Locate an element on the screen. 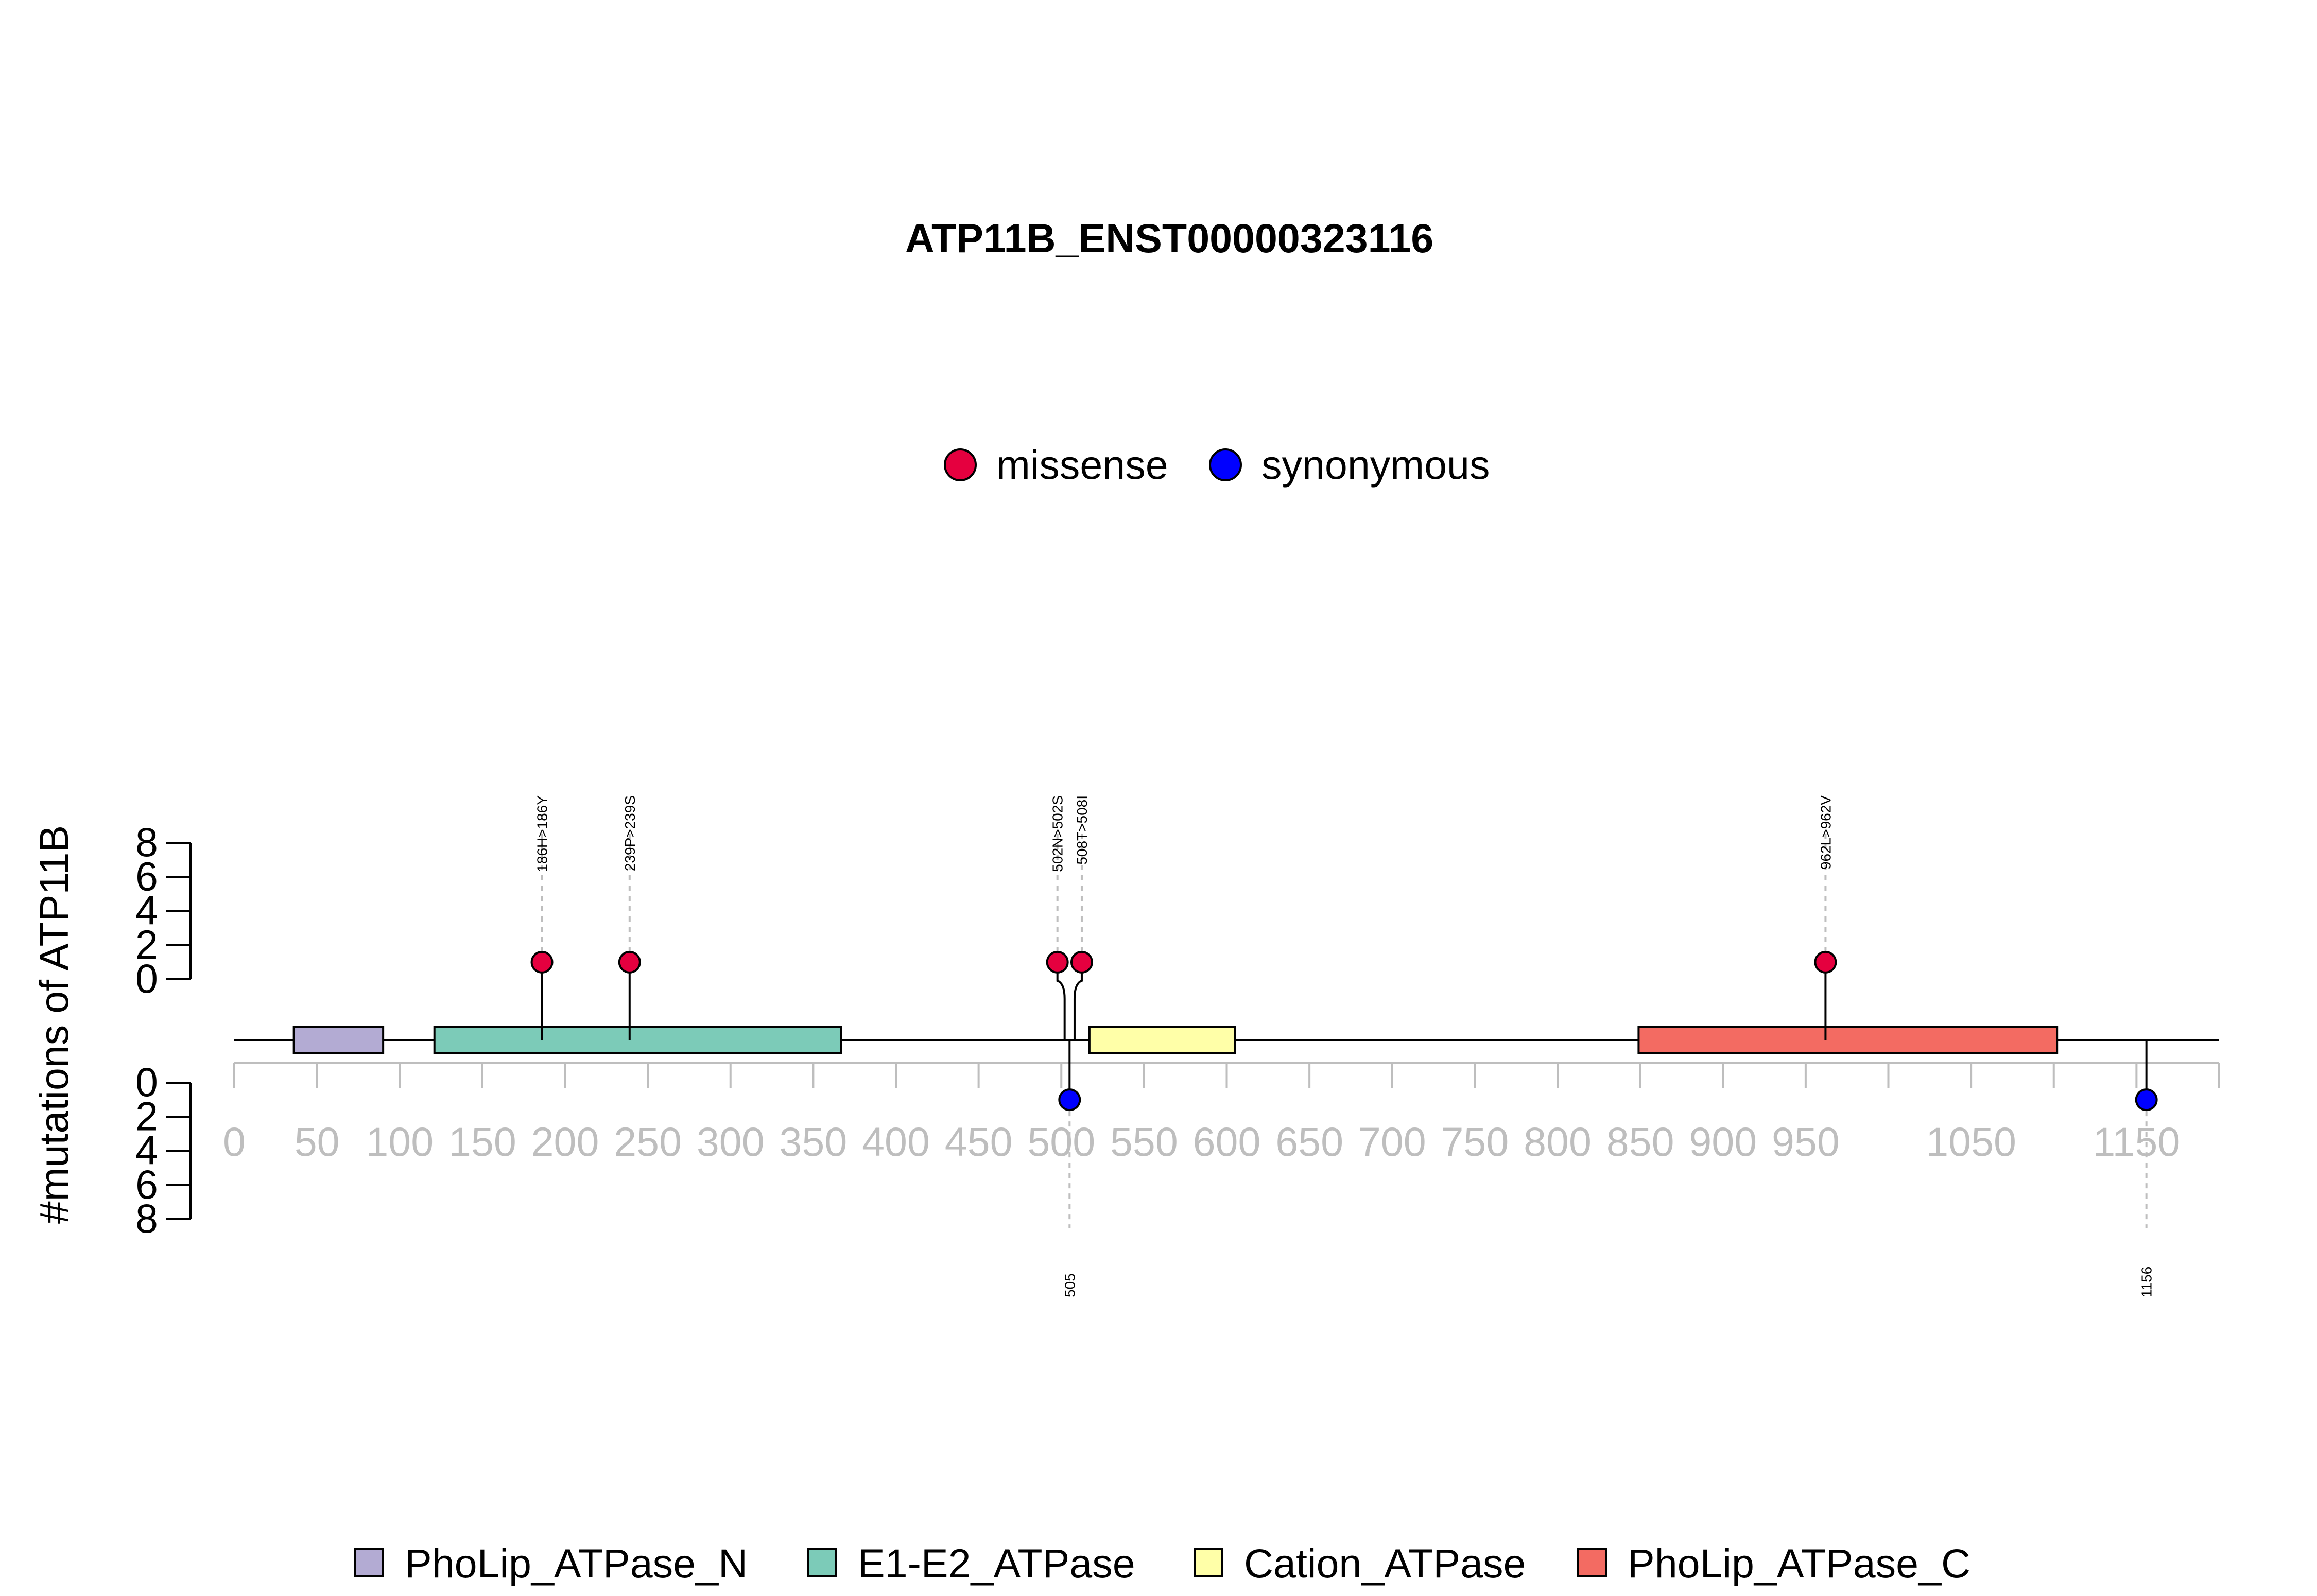  x-tick-label: 150 is located at coordinates (482, 1142).